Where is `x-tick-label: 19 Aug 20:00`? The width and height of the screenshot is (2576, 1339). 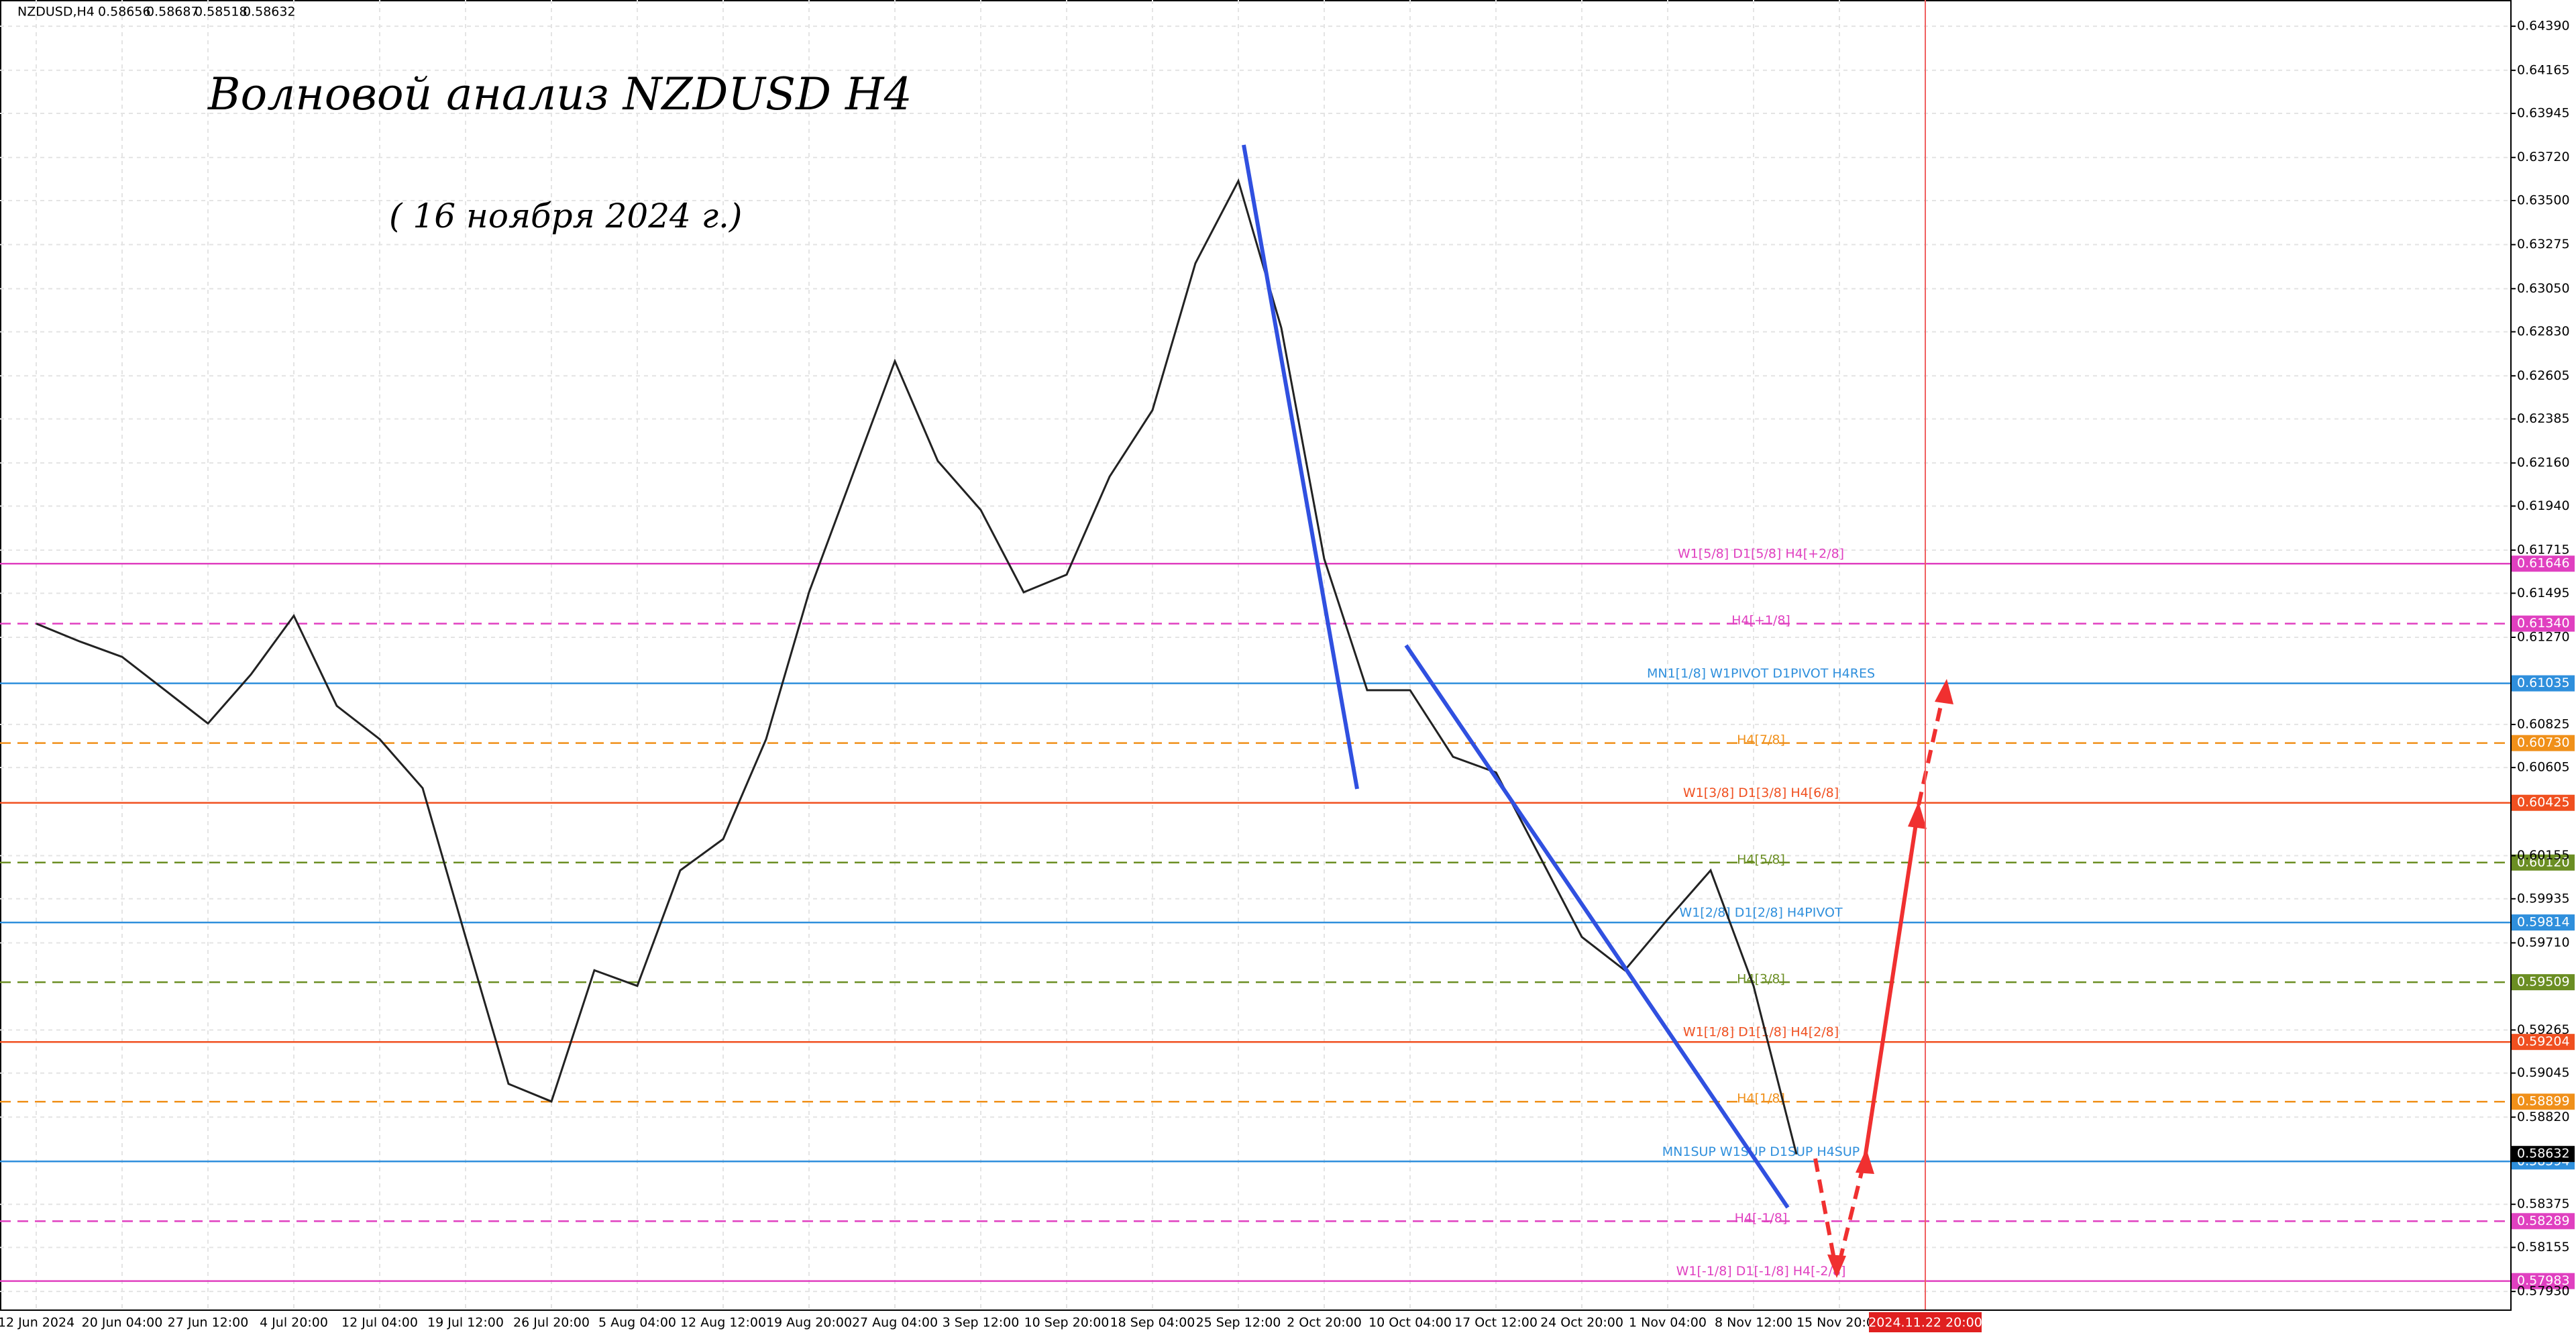
x-tick-label: 19 Aug 20:00 is located at coordinates (809, 1323).